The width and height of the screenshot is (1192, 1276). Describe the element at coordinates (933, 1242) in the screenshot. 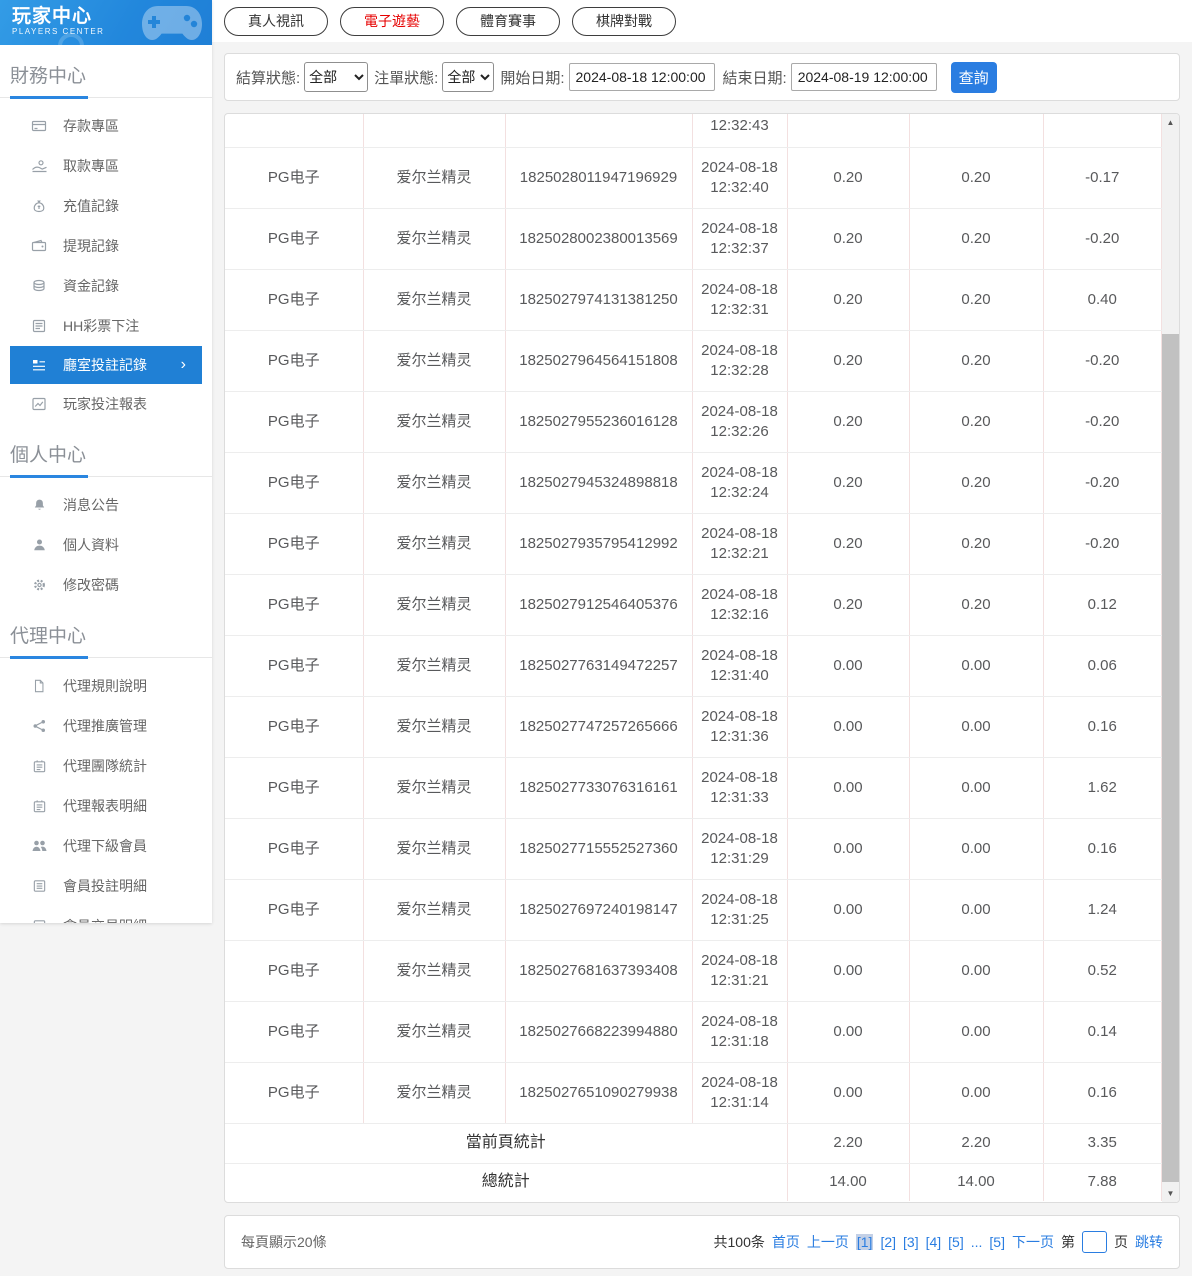

I see `page-number-link: [4]` at that location.